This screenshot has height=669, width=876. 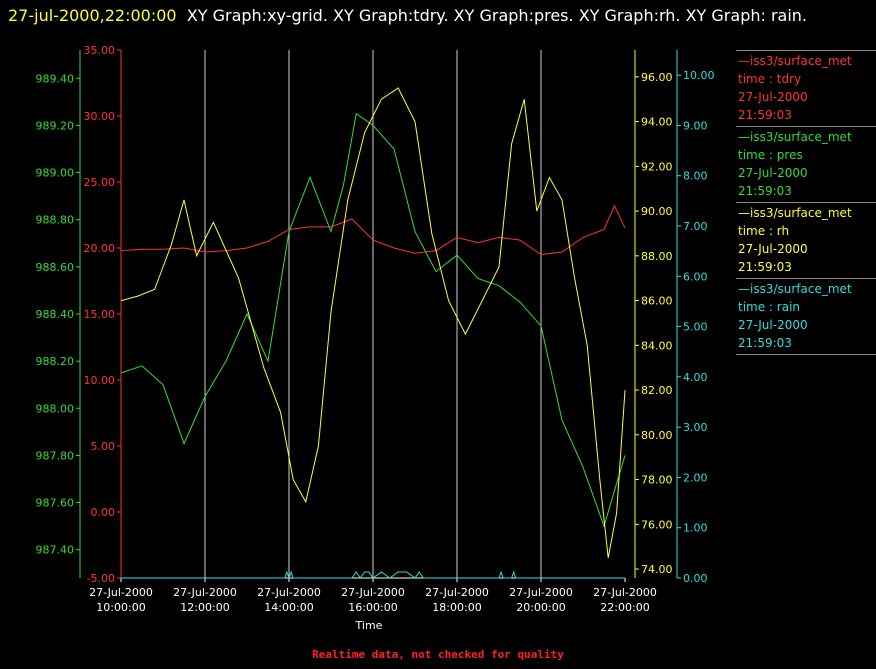 I want to click on pres-tick-label: 987.40, so click(x=55, y=550).